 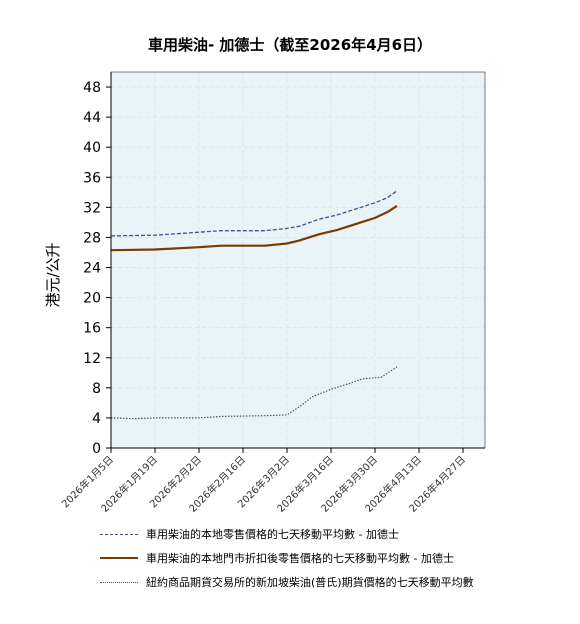 What do you see at coordinates (96, 389) in the screenshot?
I see `y-tick-label: 8` at bounding box center [96, 389].